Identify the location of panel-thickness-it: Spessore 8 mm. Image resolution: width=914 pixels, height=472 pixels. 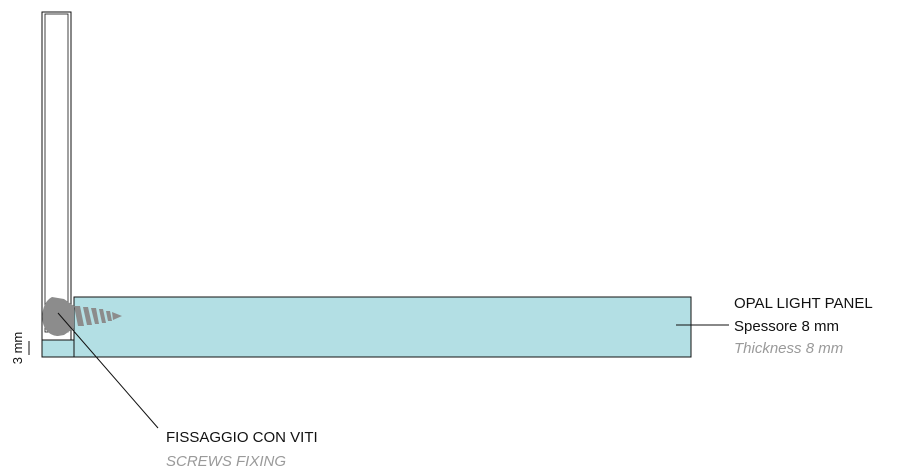
(786, 326).